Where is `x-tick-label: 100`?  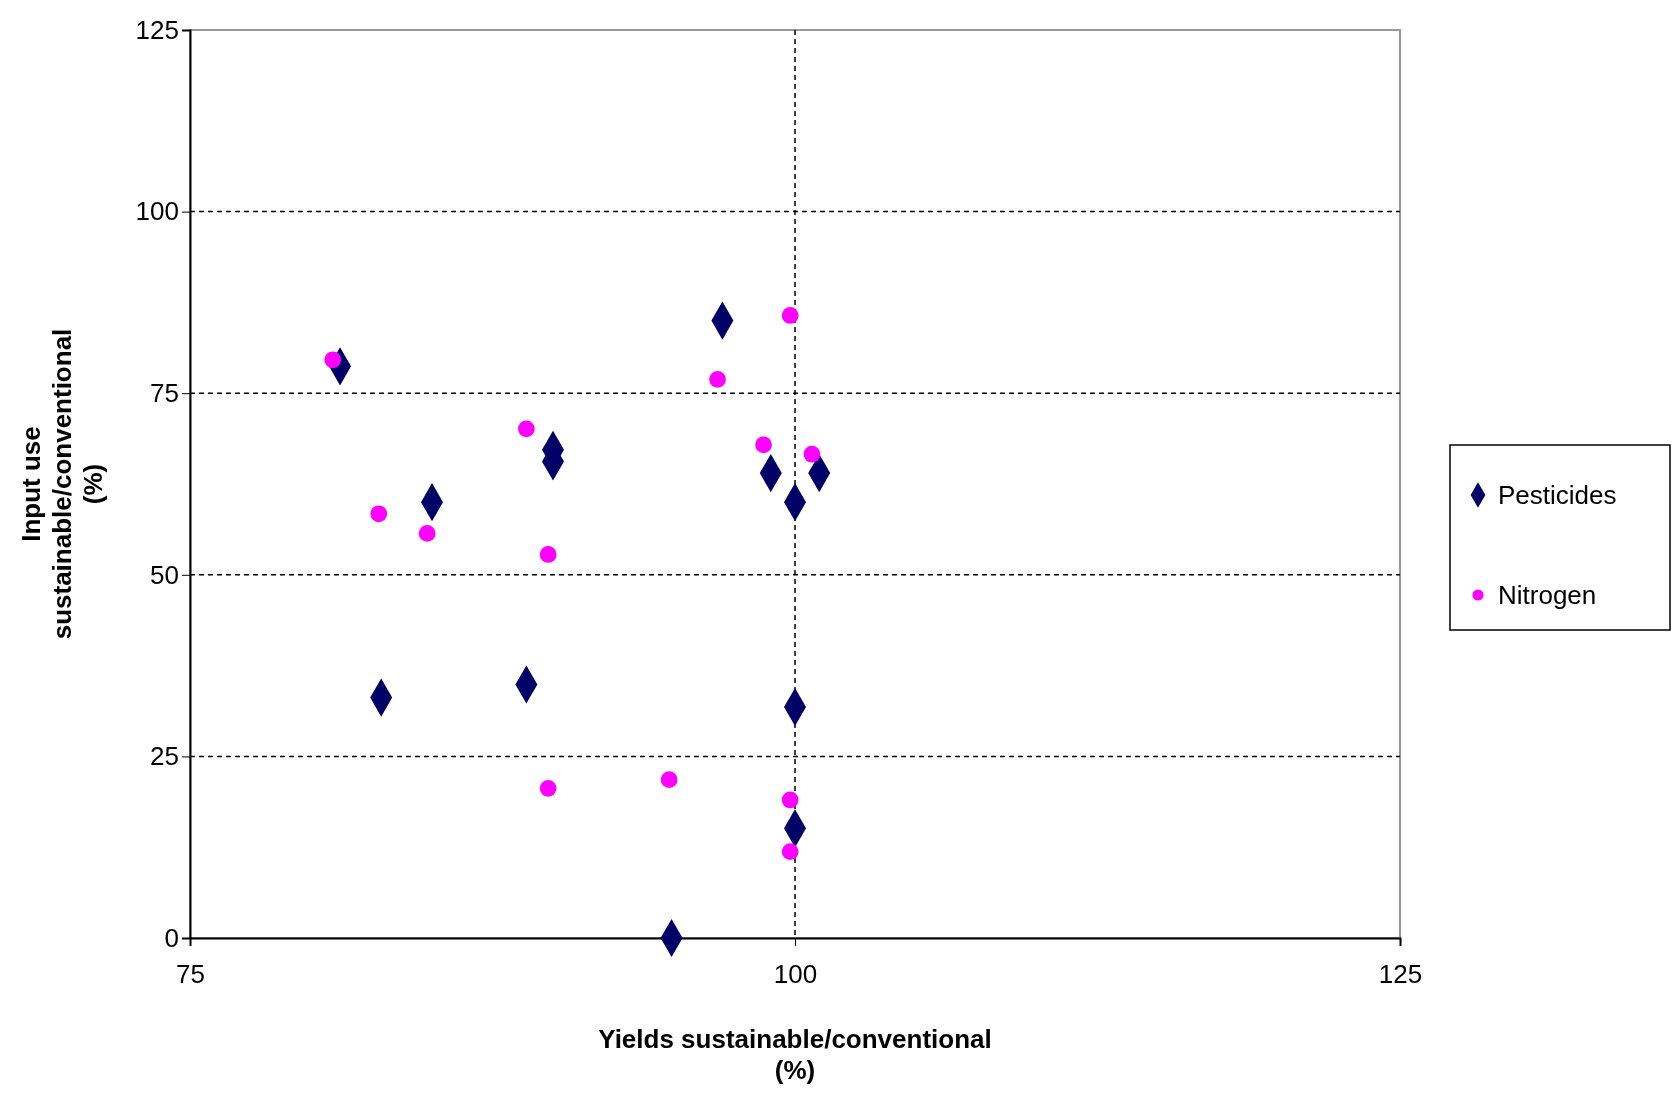
x-tick-label: 100 is located at coordinates (795, 973).